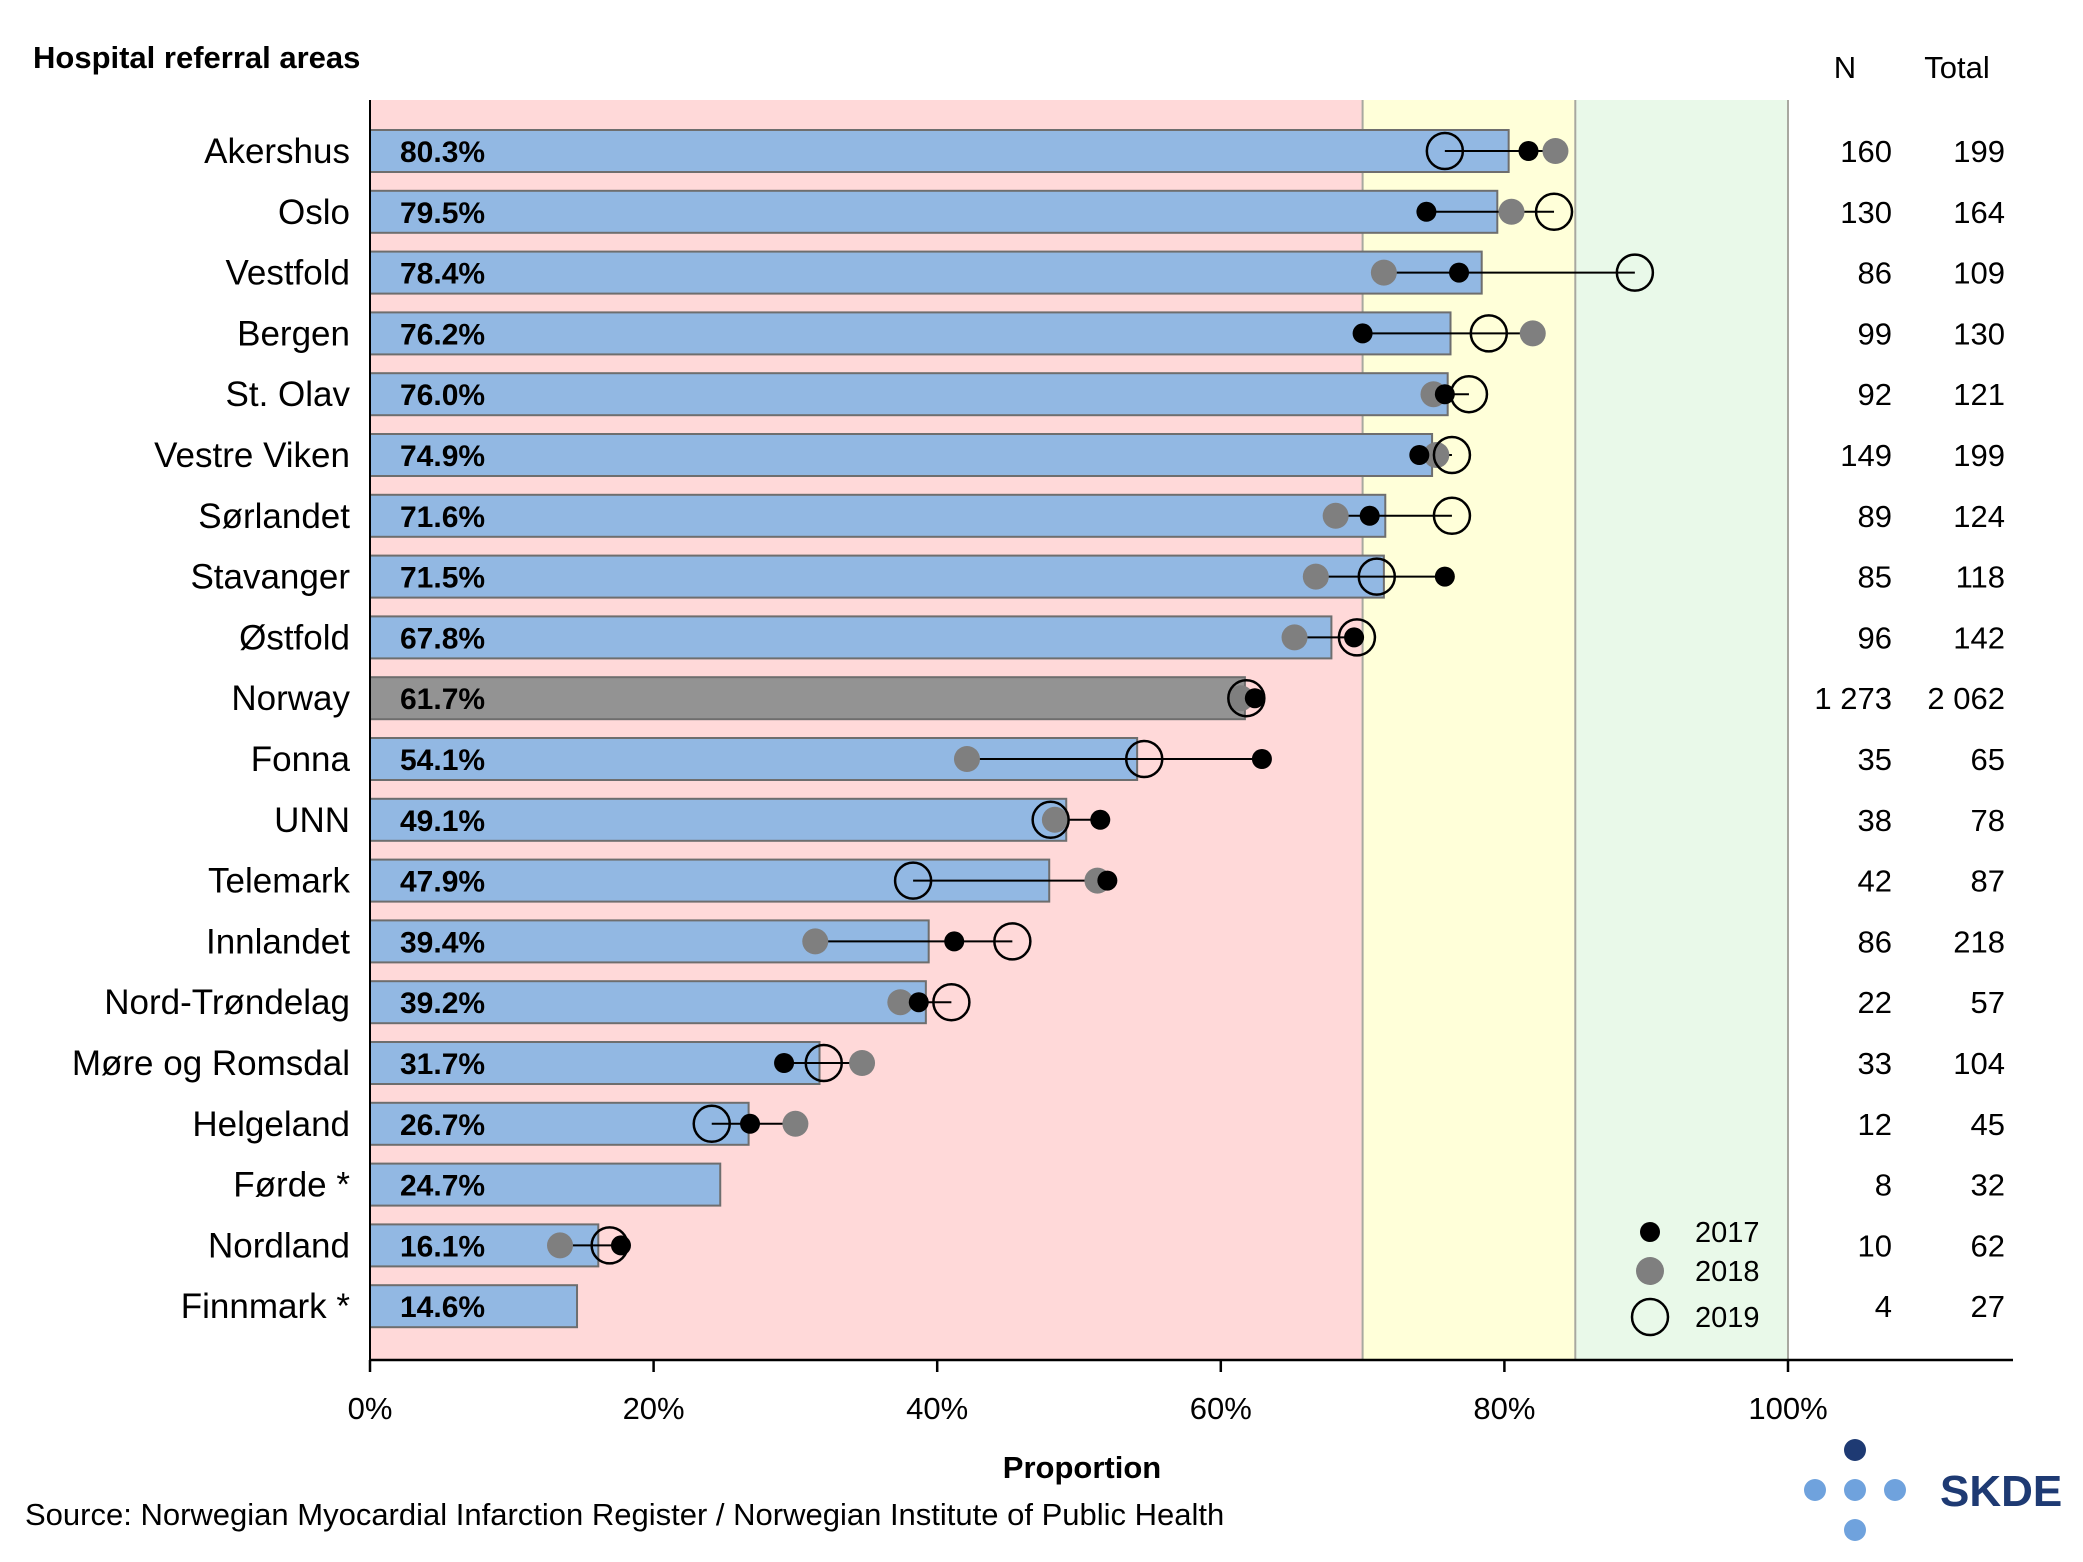 The height and width of the screenshot is (1562, 2083). I want to click on logo-dot-left, so click(1815, 1490).